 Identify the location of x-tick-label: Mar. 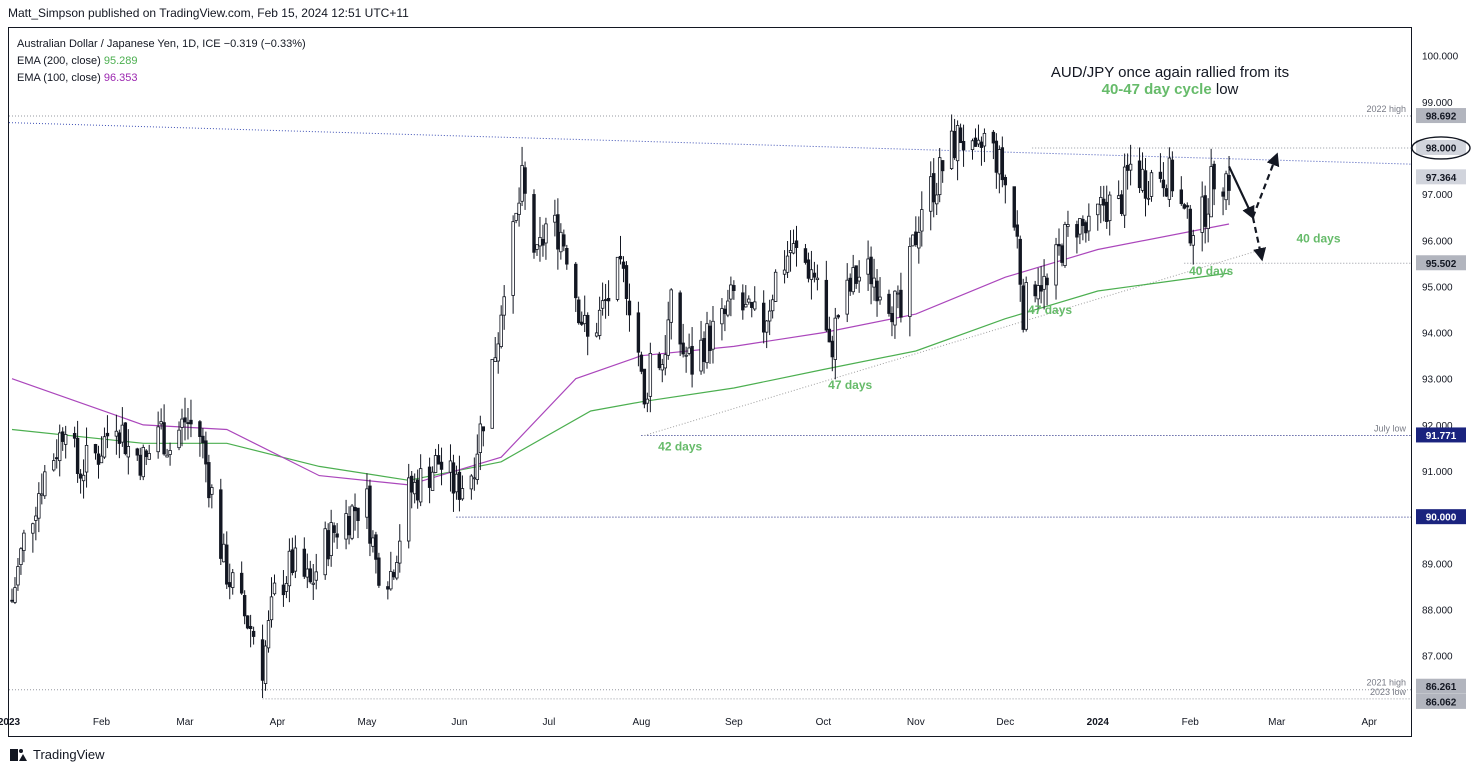
(185, 722).